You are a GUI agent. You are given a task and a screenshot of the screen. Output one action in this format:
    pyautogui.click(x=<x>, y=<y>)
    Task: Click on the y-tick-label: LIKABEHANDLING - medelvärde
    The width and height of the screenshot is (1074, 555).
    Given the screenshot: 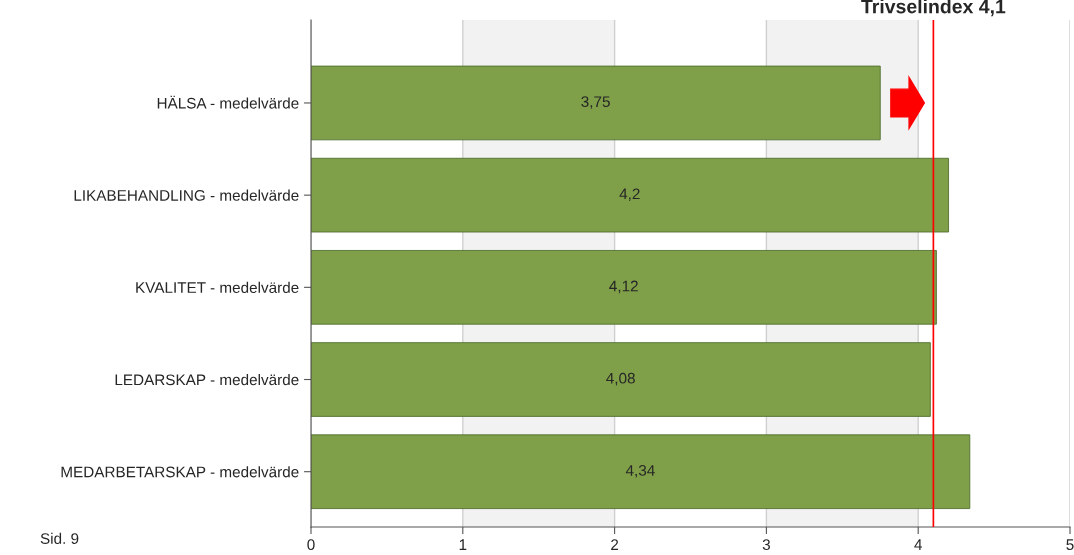 What is the action you would take?
    pyautogui.click(x=186, y=195)
    